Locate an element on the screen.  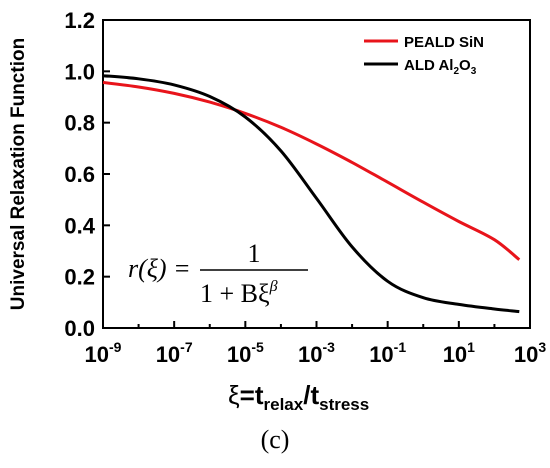
x-tick-label: 10¹ is located at coordinates (459, 353).